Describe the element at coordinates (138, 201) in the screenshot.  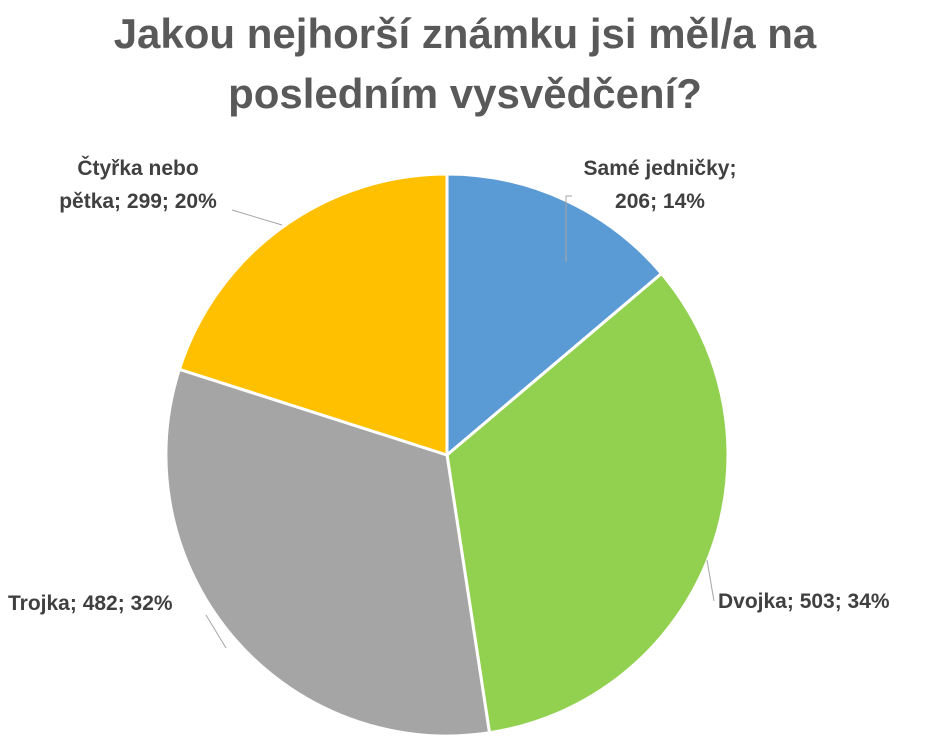
I see `data-label-3-line-1: pětka; 299; 20%` at that location.